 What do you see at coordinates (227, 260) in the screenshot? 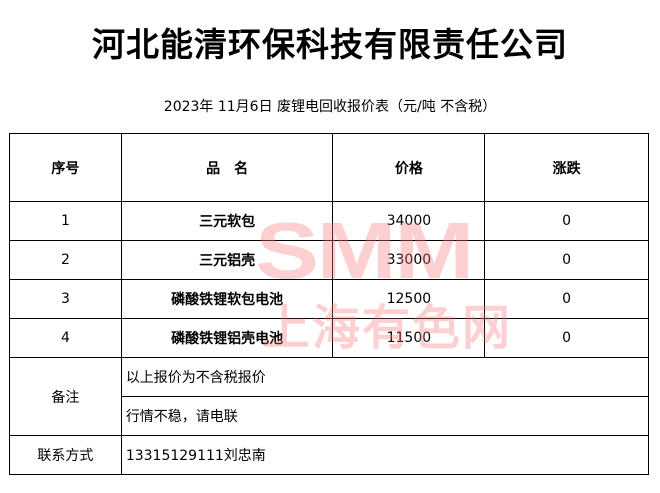
I see `row-name: 三元铝壳` at bounding box center [227, 260].